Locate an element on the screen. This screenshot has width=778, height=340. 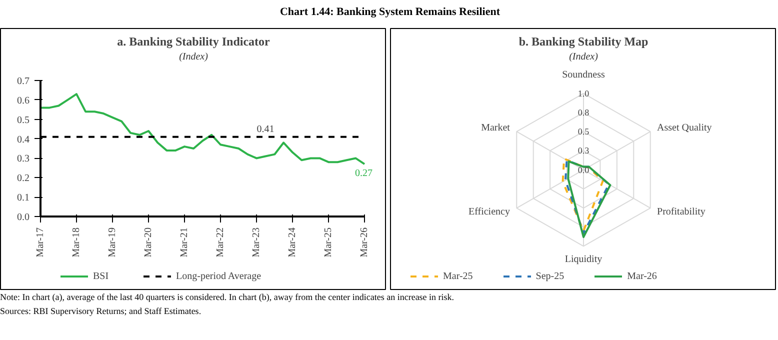
legend-label: Mar-25 is located at coordinates (458, 276).